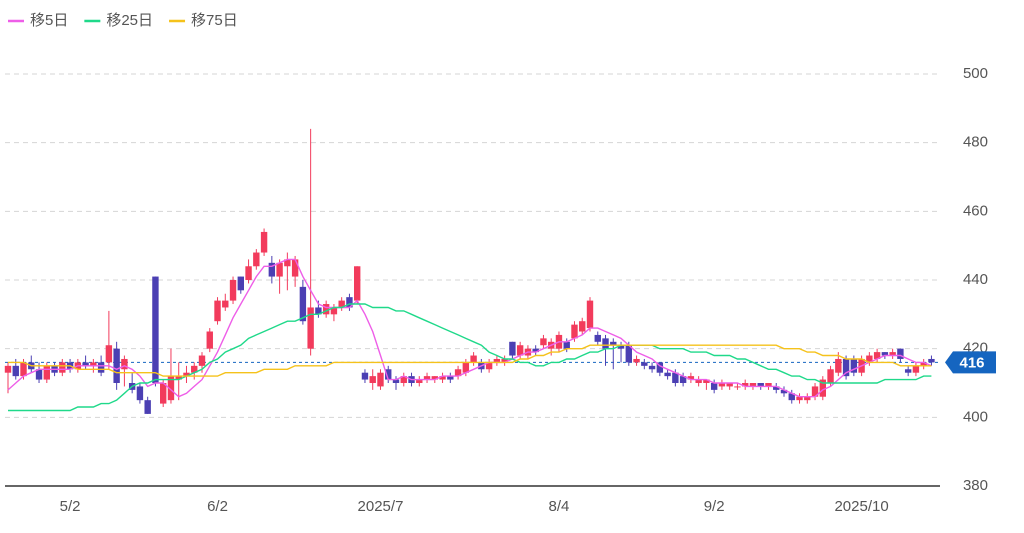  What do you see at coordinates (861, 506) in the screenshot?
I see `x-tick-label: 2025/10` at bounding box center [861, 506].